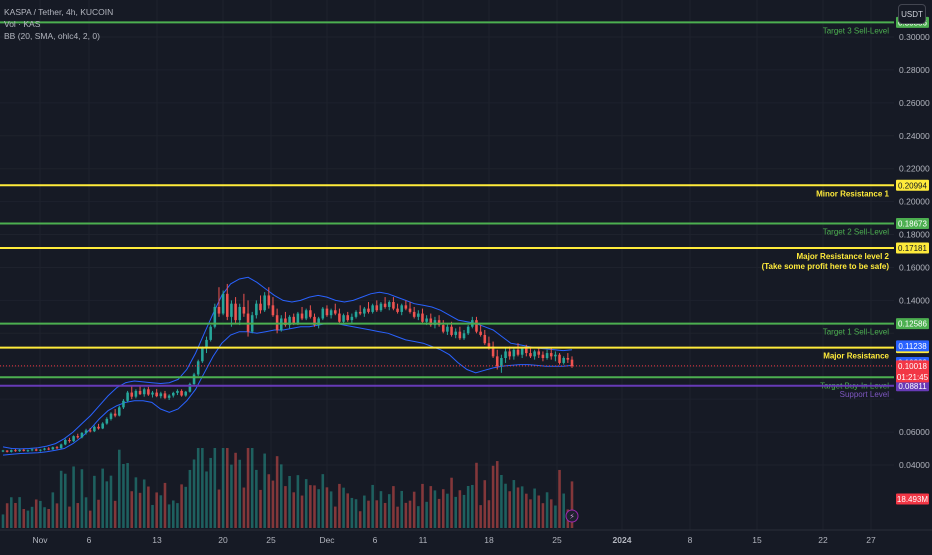 Image resolution: width=932 pixels, height=555 pixels. Describe the element at coordinates (912, 185) in the screenshot. I see `level-price-badge: 0.20994` at that location.